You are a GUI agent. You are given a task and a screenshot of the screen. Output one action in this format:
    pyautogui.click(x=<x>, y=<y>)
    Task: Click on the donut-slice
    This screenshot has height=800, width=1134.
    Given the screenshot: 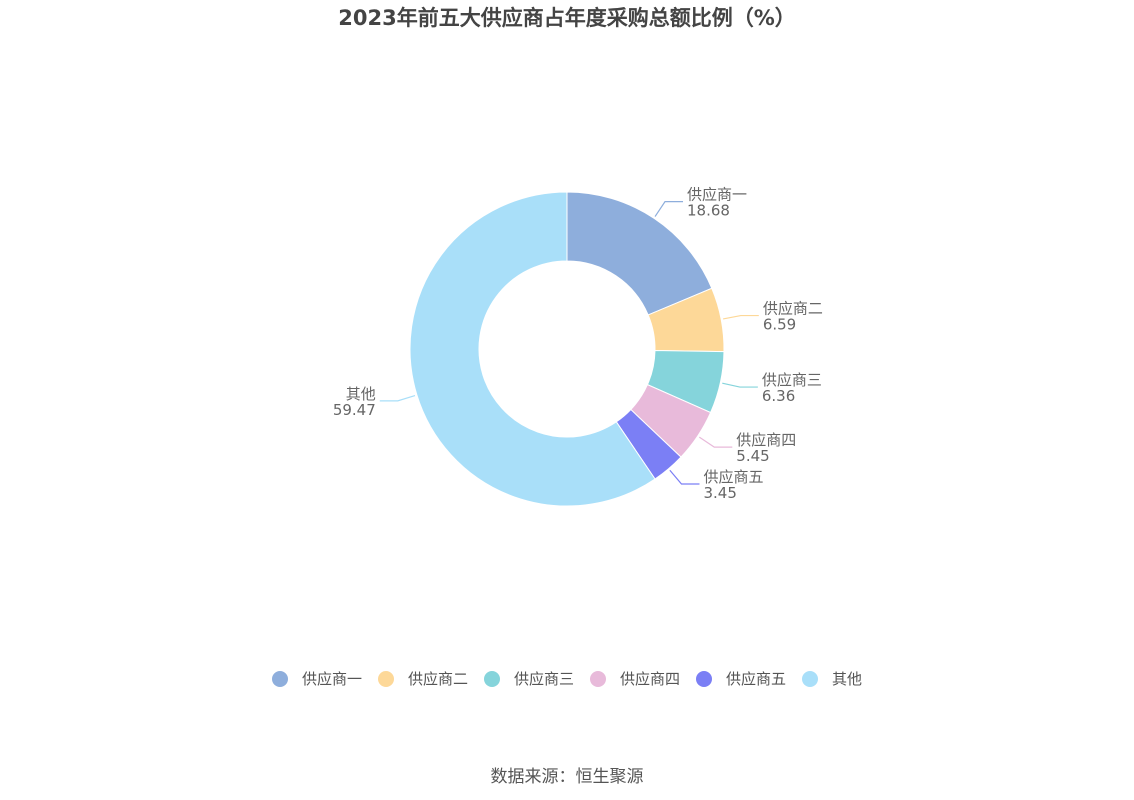 What is the action you would take?
    pyautogui.click(x=532, y=349)
    